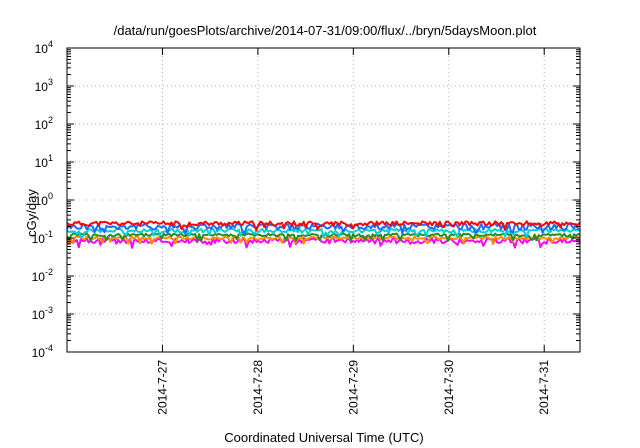 This screenshot has width=640, height=448. Describe the element at coordinates (353, 387) in the screenshot. I see `x-tick-label: 2014-7-29` at that location.